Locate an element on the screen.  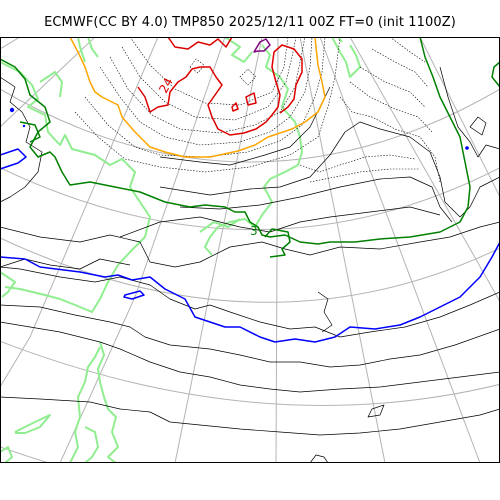
orange-isotherms is located at coordinates (197, 97).